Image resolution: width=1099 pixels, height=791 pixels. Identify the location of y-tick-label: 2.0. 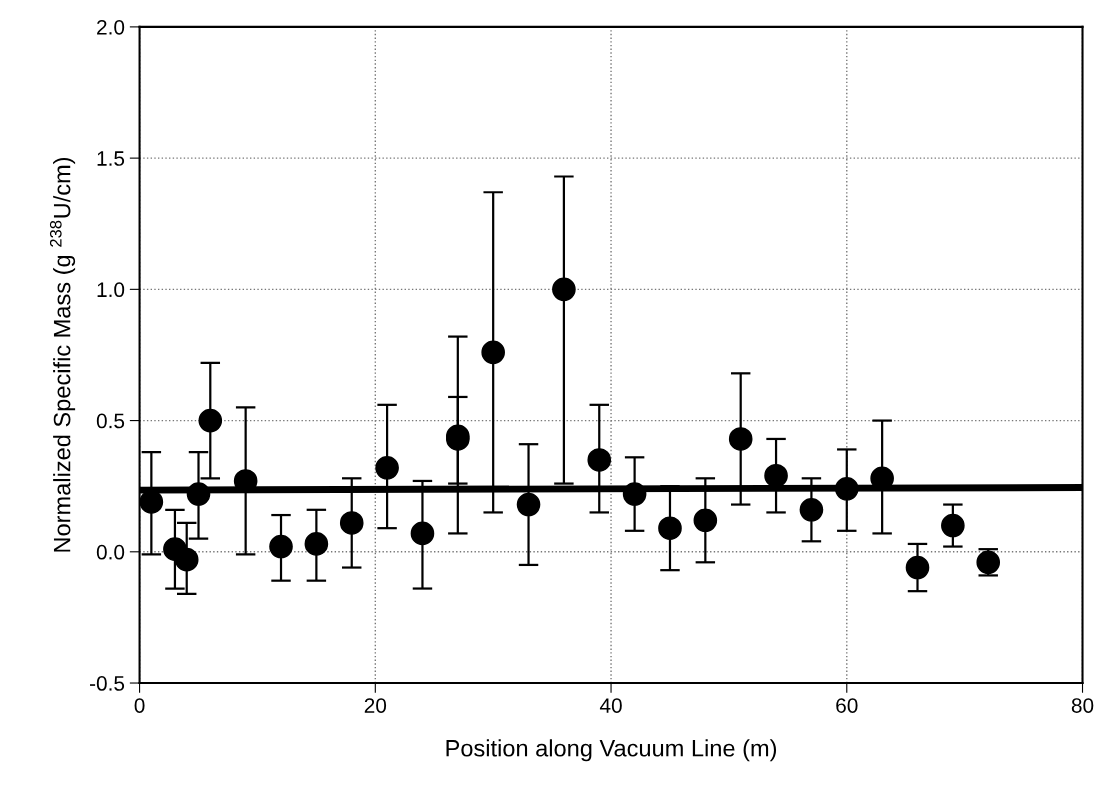
(111, 27).